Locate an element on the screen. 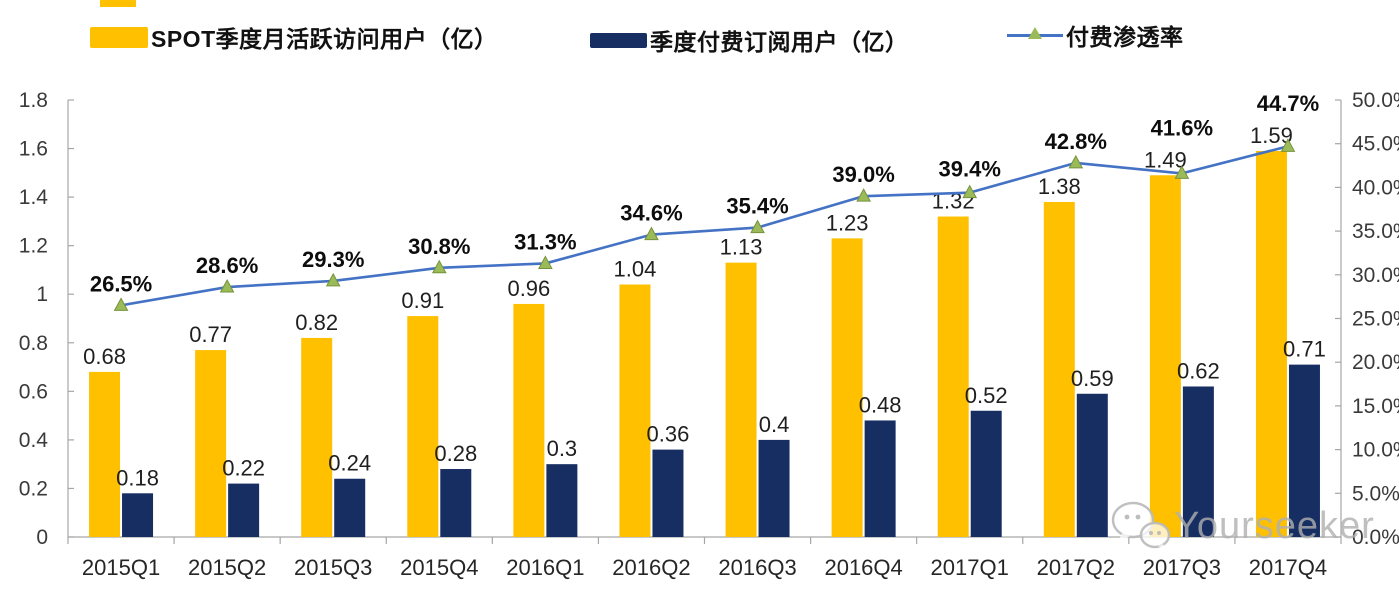  subs-value-label: 0.4 is located at coordinates (774, 424).